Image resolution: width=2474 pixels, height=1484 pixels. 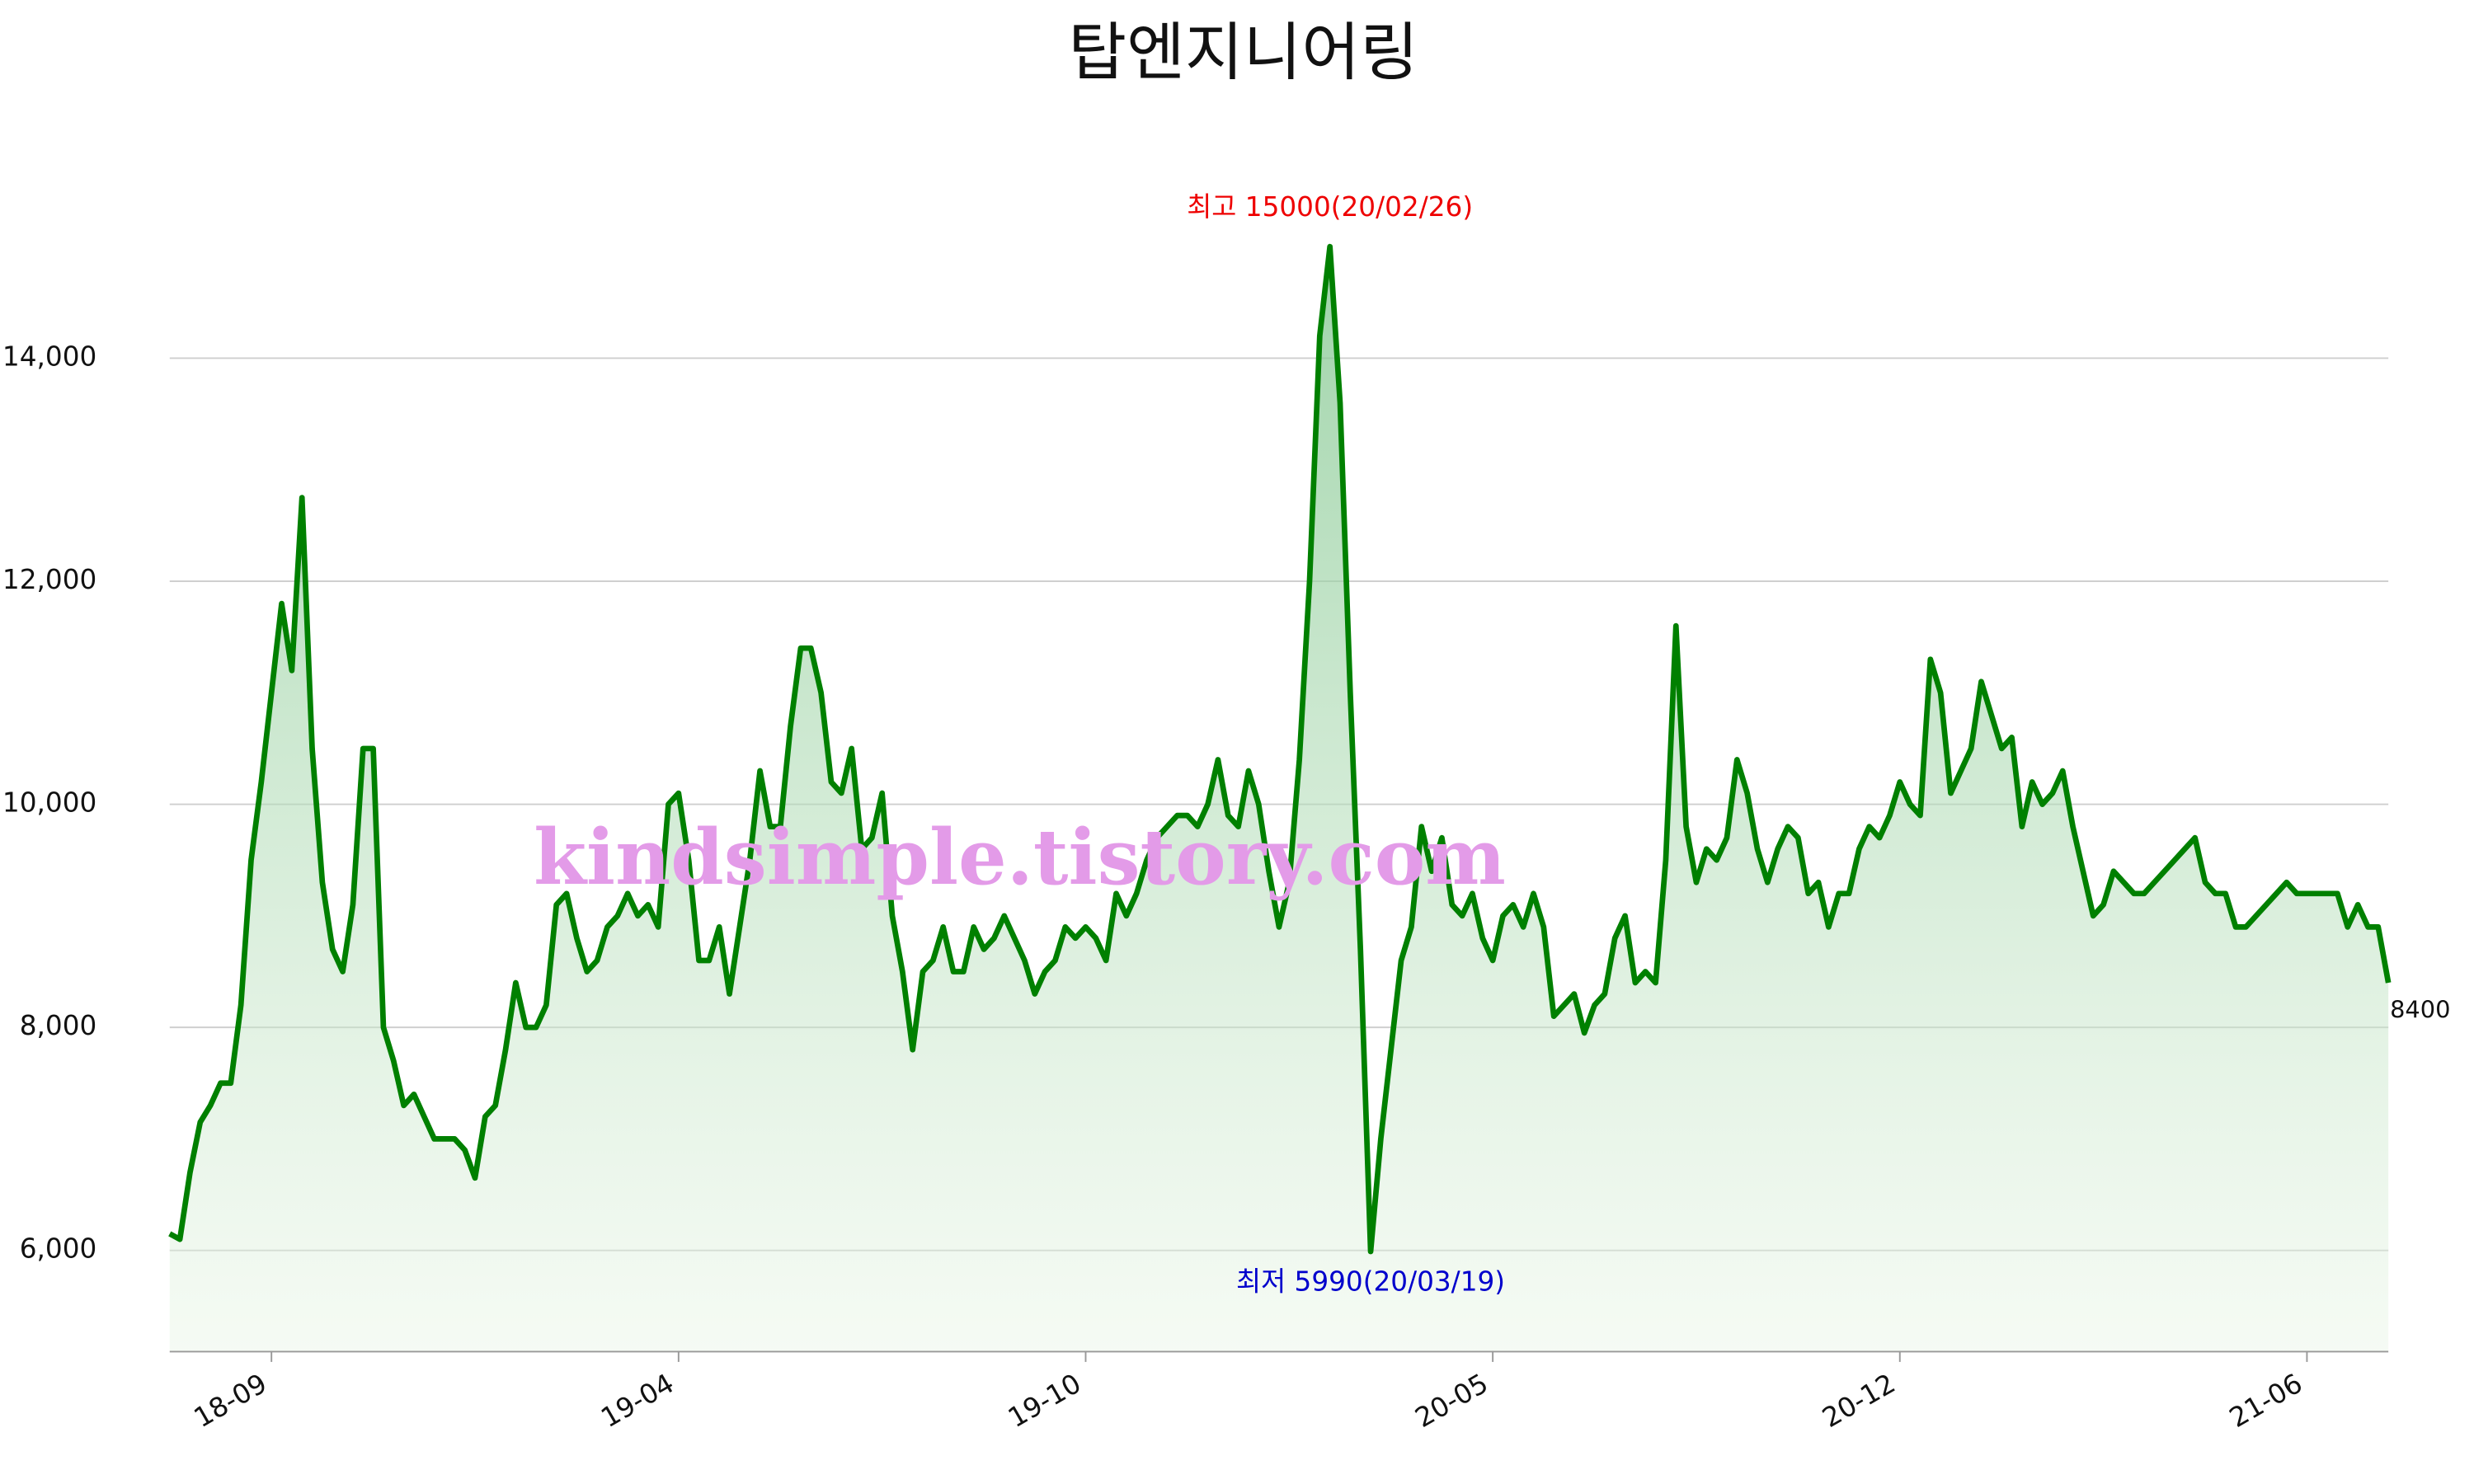 What do you see at coordinates (49, 579) in the screenshot?
I see `y-tick-label: 12,000` at bounding box center [49, 579].